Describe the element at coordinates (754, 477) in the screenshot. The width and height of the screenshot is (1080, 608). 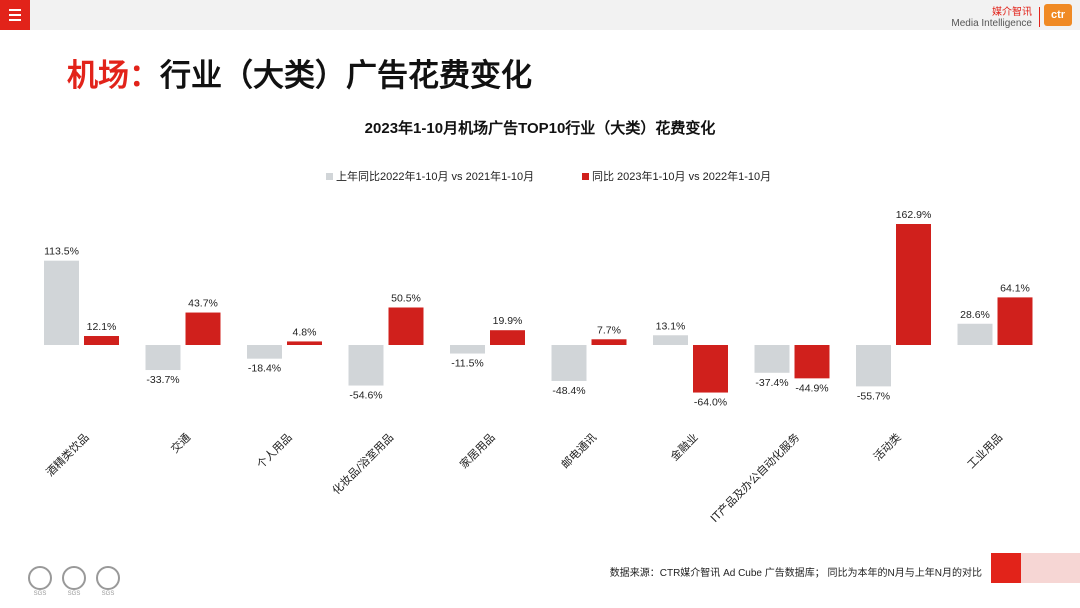
I see `category-label-it-office: IT产品及办公自动化服务` at that location.